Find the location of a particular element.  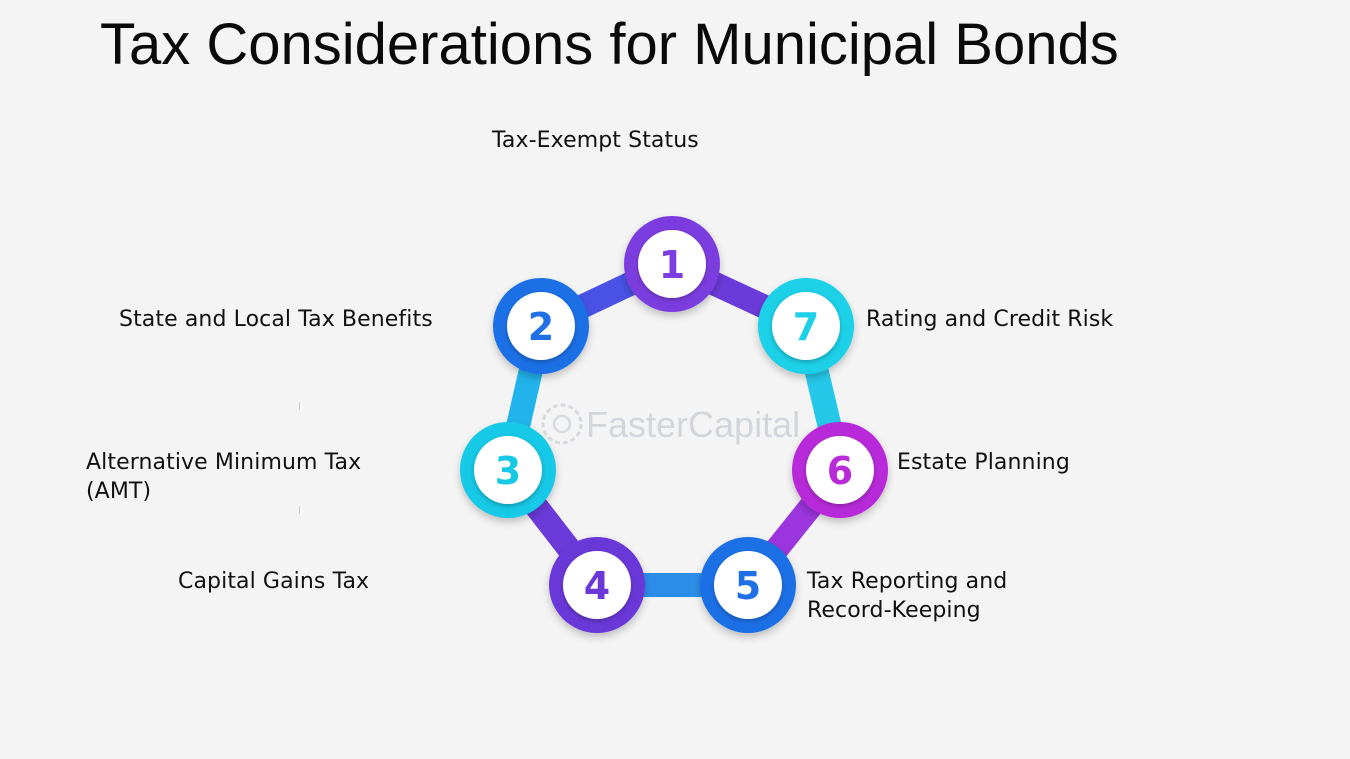

step-node-5: 5 is located at coordinates (748, 585).